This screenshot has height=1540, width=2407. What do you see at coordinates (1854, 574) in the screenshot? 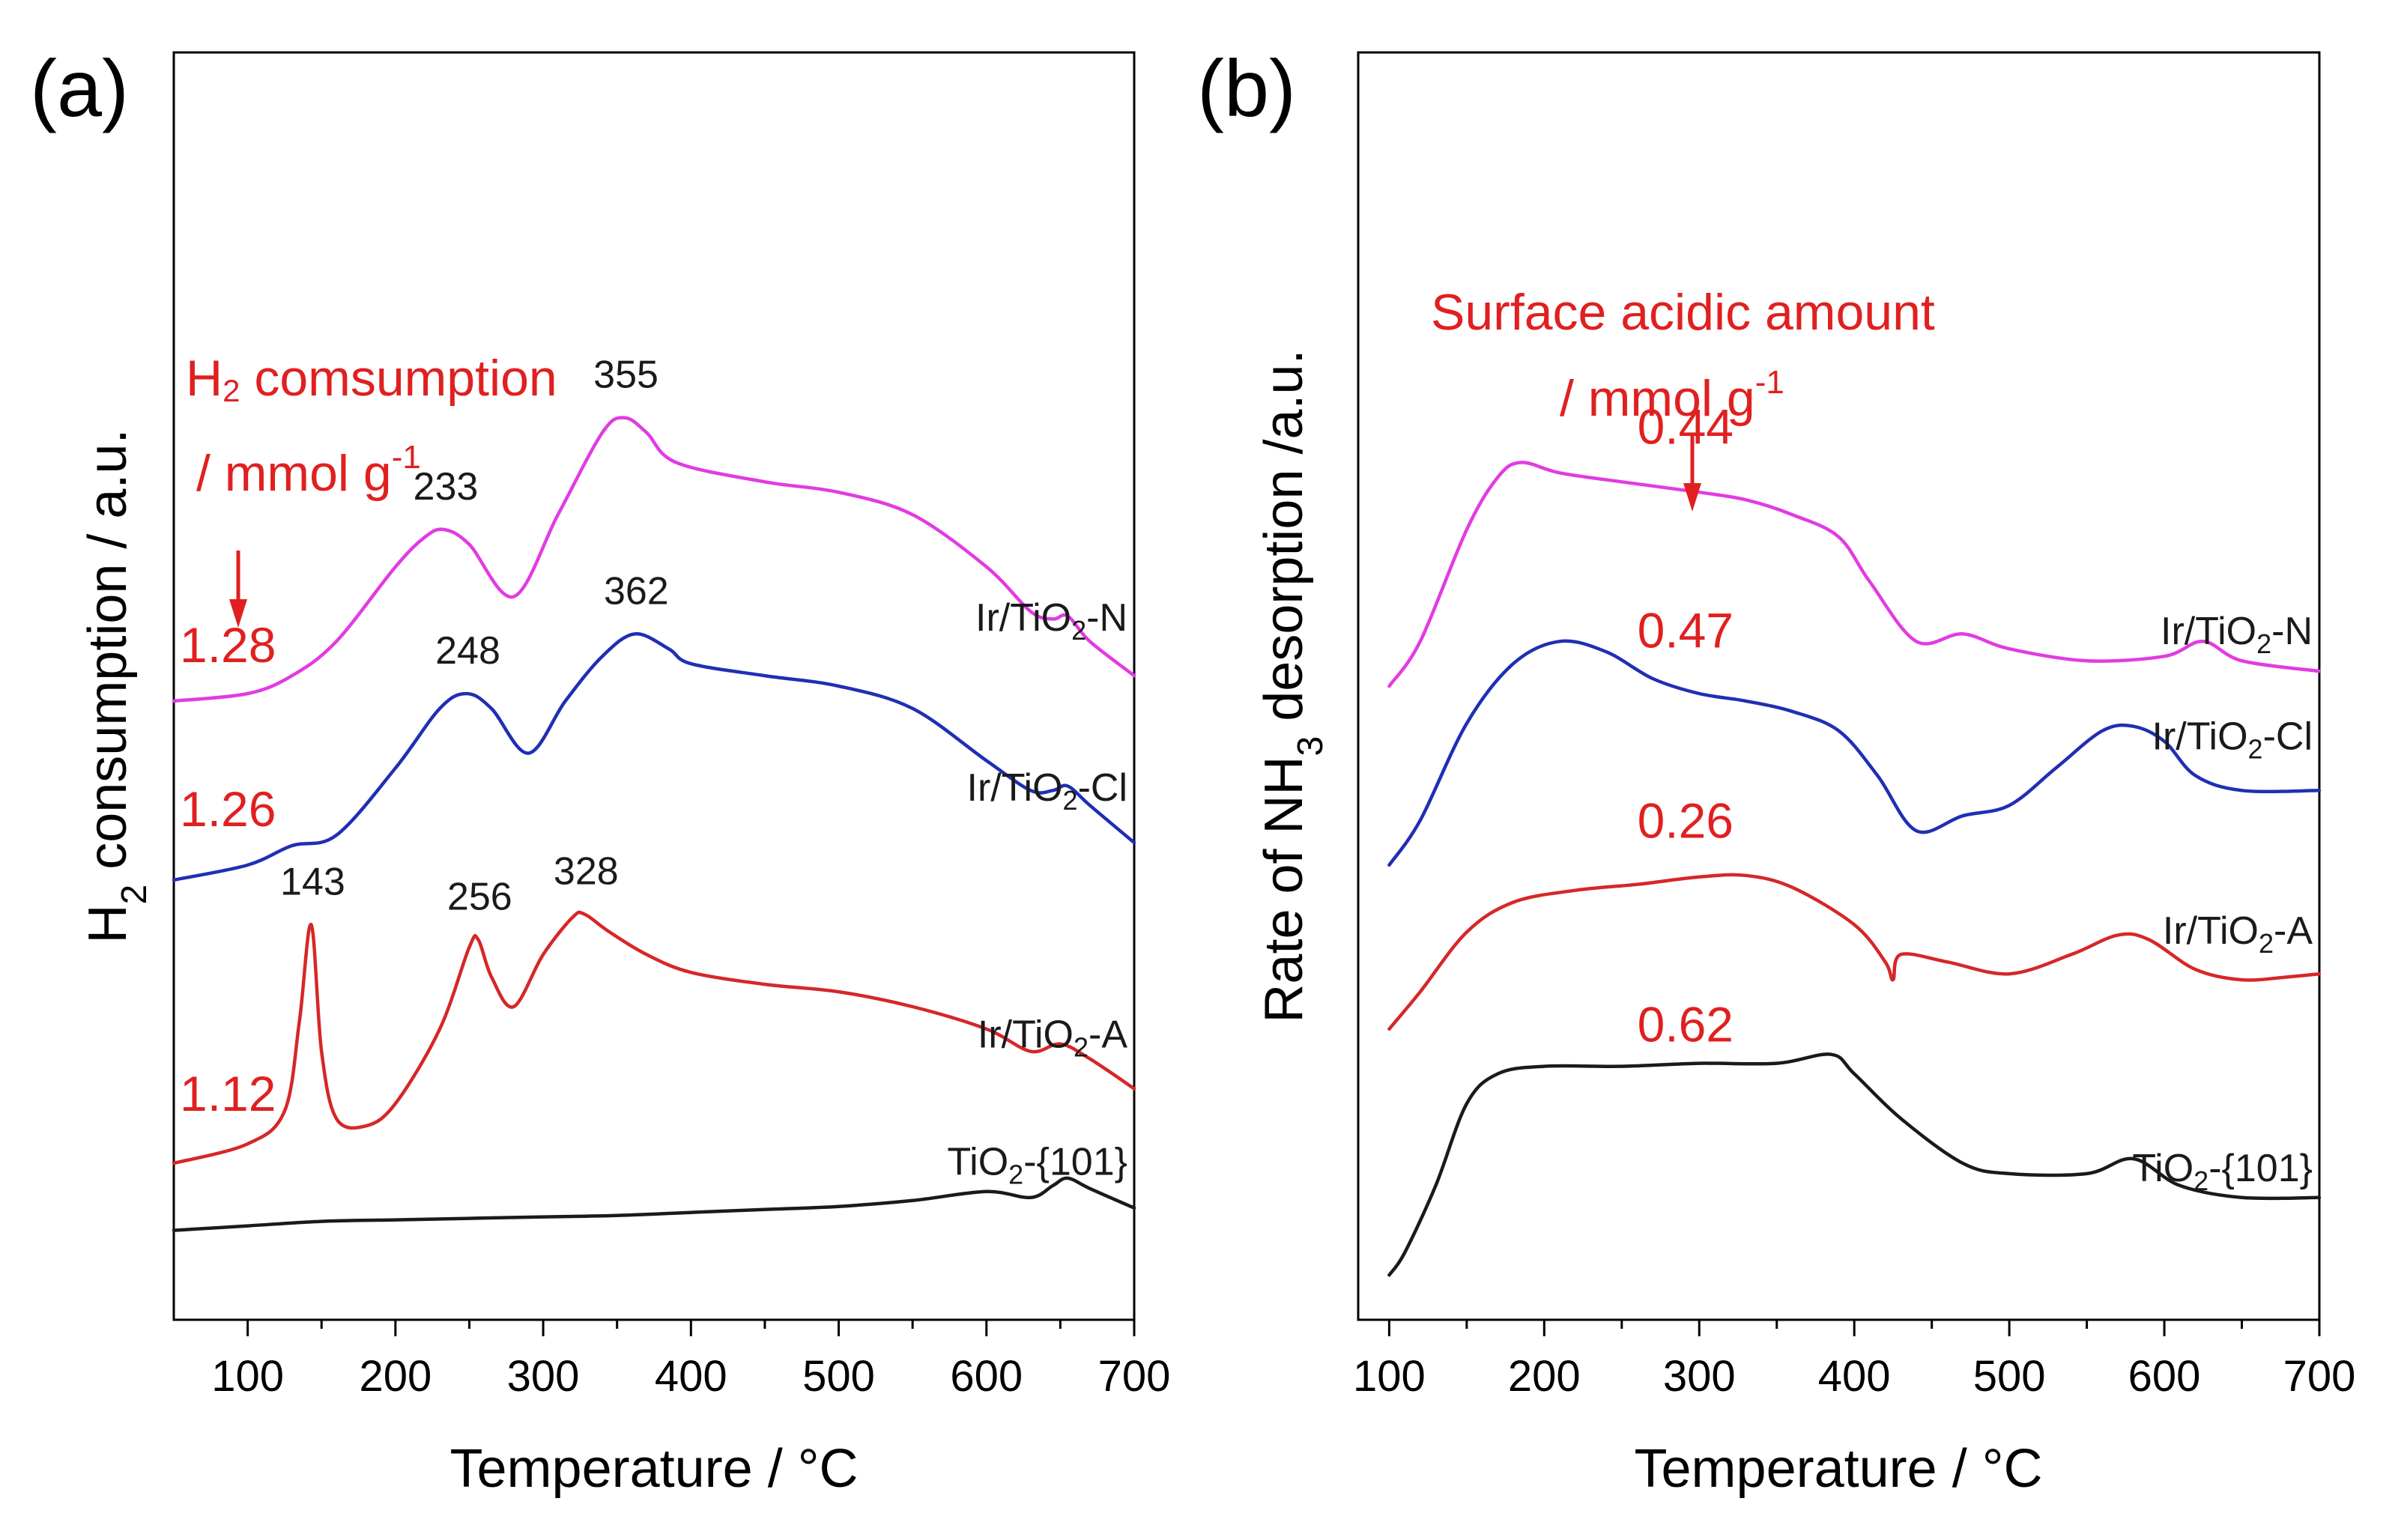
I see `panel-b-series-ir-tio2-n` at bounding box center [1854, 574].